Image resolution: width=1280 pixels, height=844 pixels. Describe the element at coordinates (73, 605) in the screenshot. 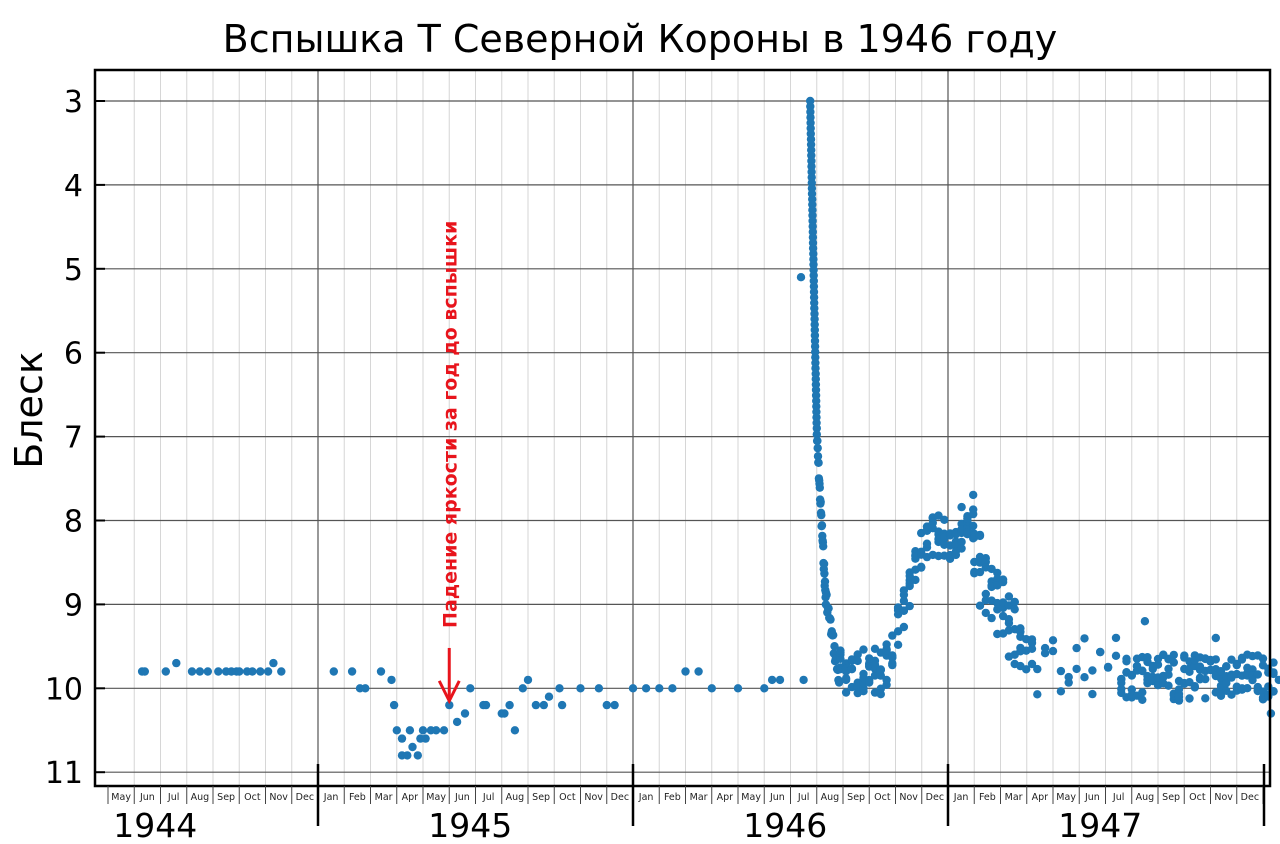

I see `y-tick-label: 9` at that location.